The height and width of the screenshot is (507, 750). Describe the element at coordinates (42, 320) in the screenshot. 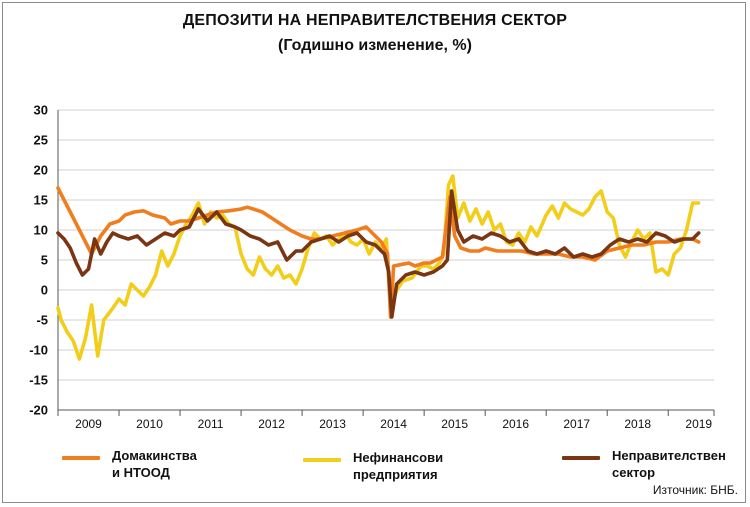

I see `y-tick-label: -5` at that location.